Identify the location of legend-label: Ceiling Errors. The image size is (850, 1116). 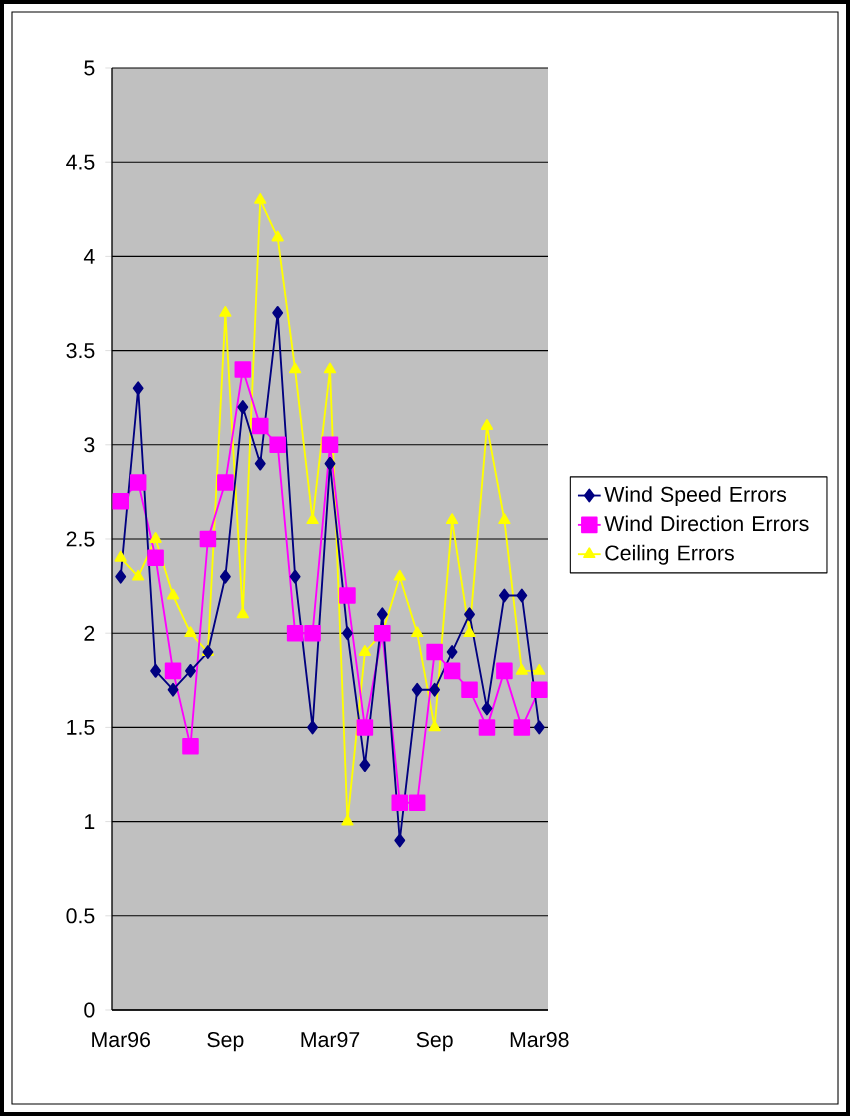
(669, 554).